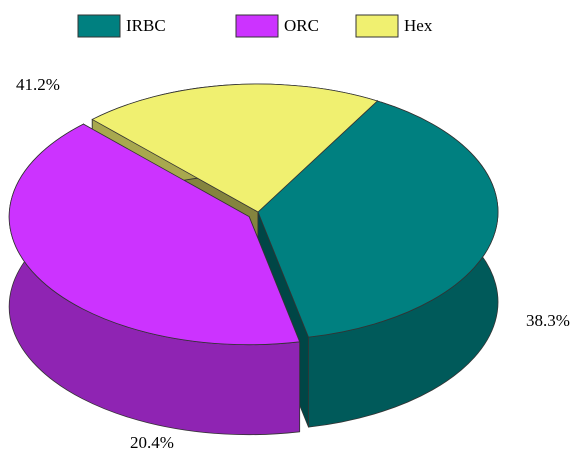 Image resolution: width=579 pixels, height=464 pixels. What do you see at coordinates (38, 84) in the screenshot?
I see `data-label: 41.2%` at bounding box center [38, 84].